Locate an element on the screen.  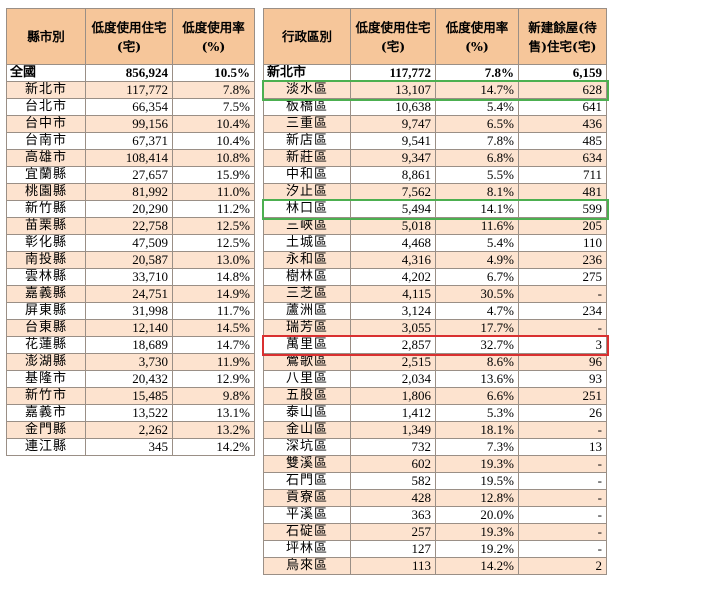
table-row: 淡水區 13,107 14.7% 628 is located at coordinates (435, 90).